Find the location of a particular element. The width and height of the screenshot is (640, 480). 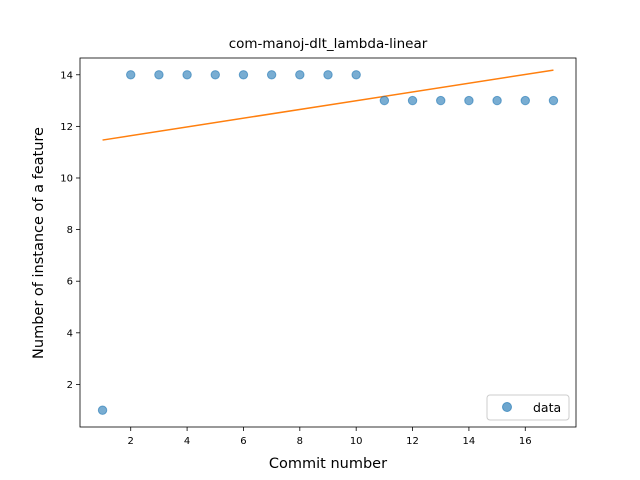

fit-line is located at coordinates (328, 105).